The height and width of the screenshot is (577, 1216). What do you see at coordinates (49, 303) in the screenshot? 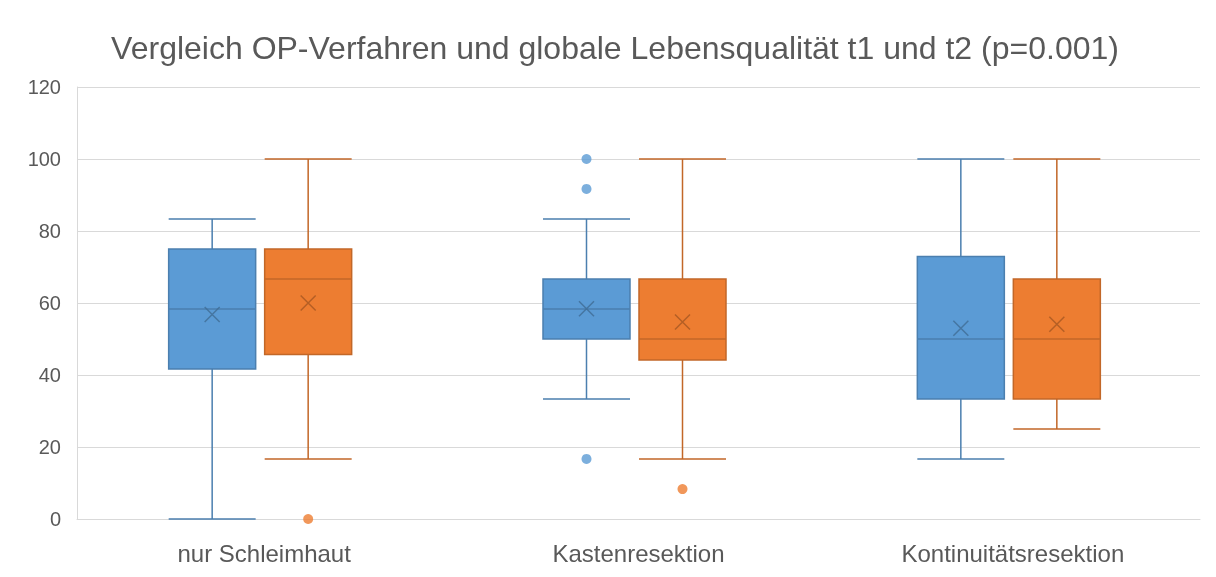
I see `y-tick-label: 60` at bounding box center [49, 303].